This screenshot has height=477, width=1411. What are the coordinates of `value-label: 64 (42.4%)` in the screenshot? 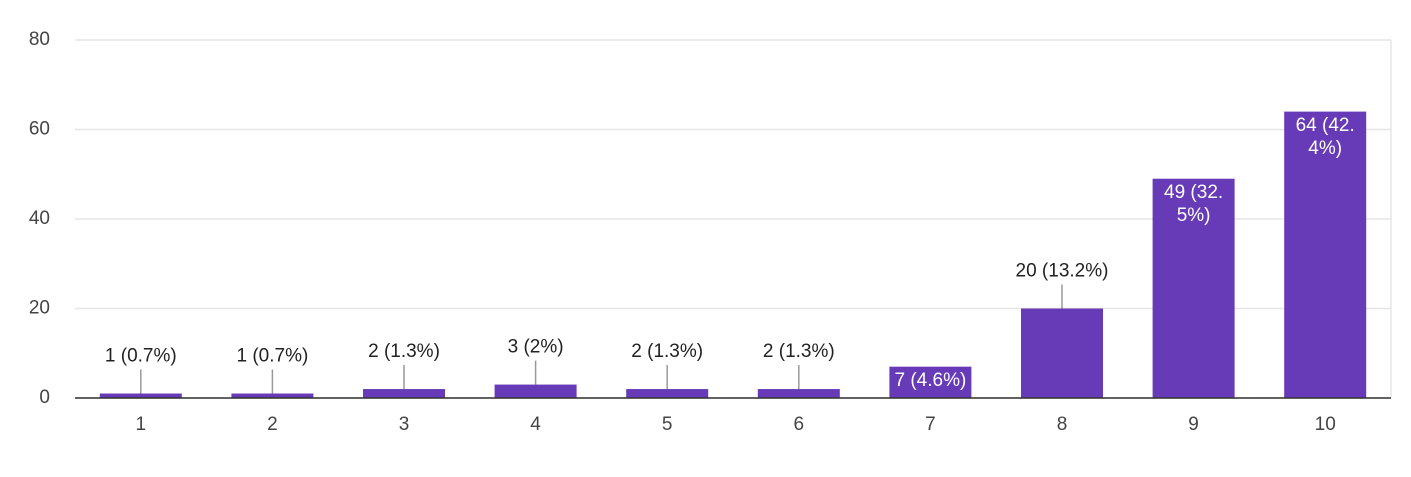 It's located at (1325, 136).